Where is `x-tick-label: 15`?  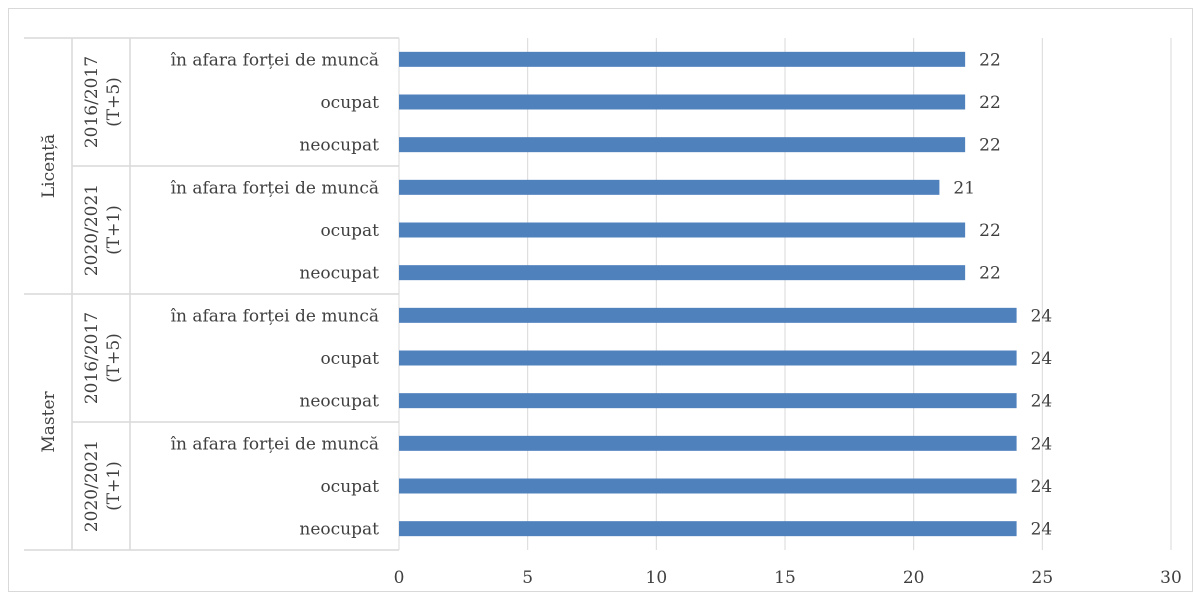 x-tick-label: 15 is located at coordinates (785, 578).